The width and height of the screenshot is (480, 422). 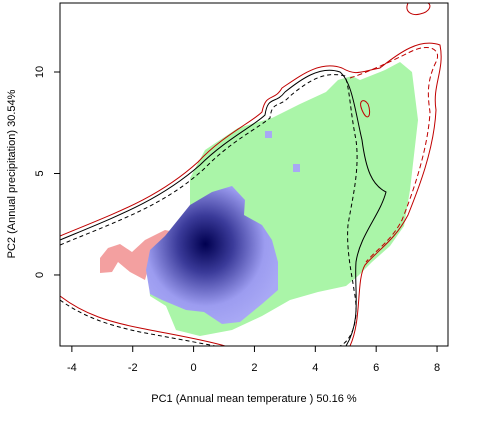 I want to click on x-tick-label: 0, so click(x=194, y=368).